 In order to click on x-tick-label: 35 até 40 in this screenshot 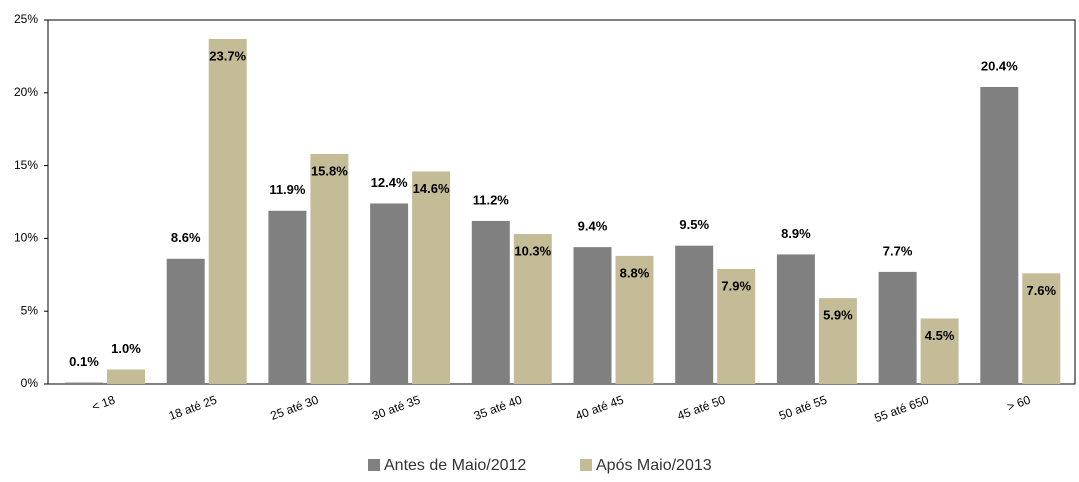, I will do `click(498, 408)`.